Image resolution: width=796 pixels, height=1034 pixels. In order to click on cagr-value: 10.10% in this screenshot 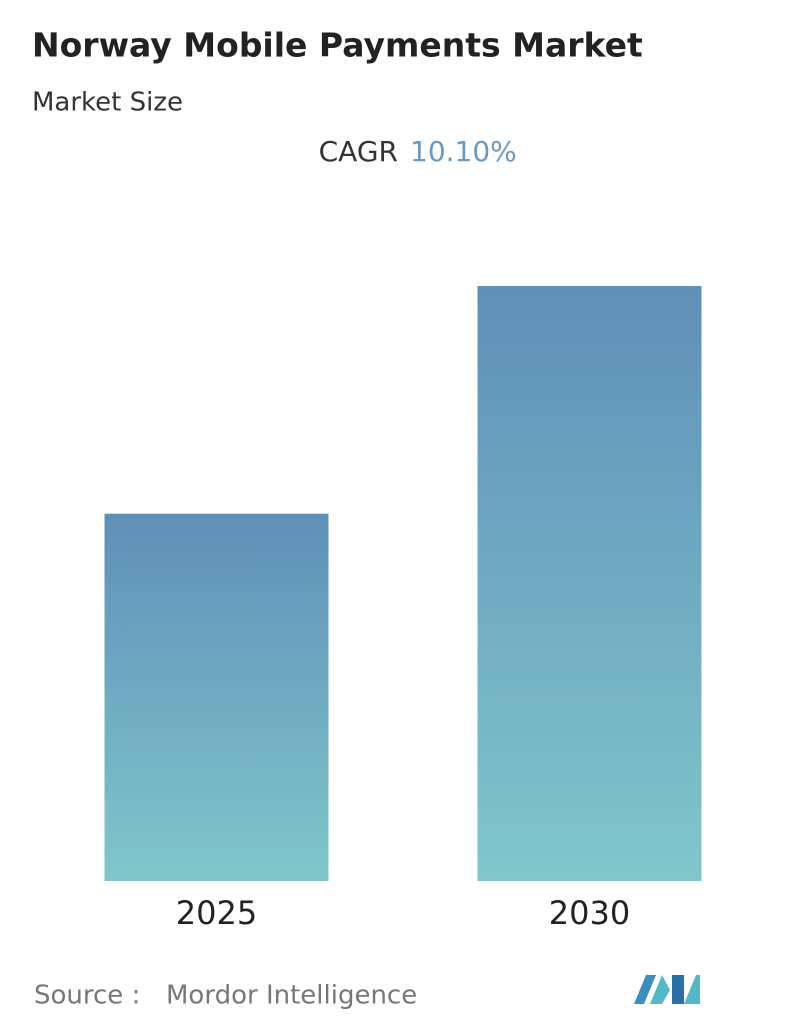, I will do `click(463, 151)`.